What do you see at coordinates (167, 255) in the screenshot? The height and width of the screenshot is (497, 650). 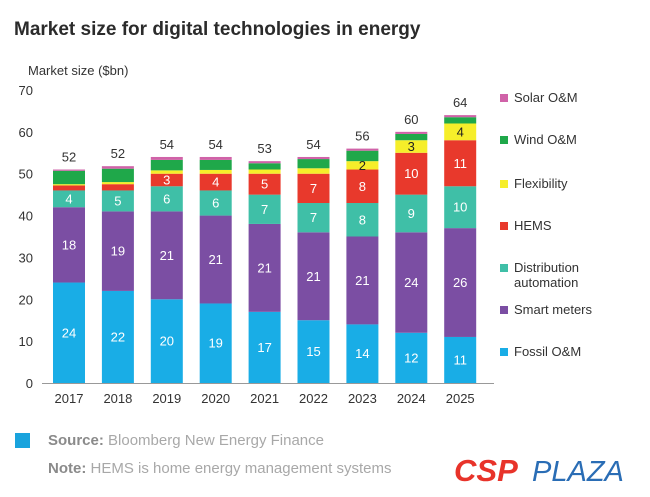 I see `bar-value-label-2019-1: 21` at bounding box center [167, 255].